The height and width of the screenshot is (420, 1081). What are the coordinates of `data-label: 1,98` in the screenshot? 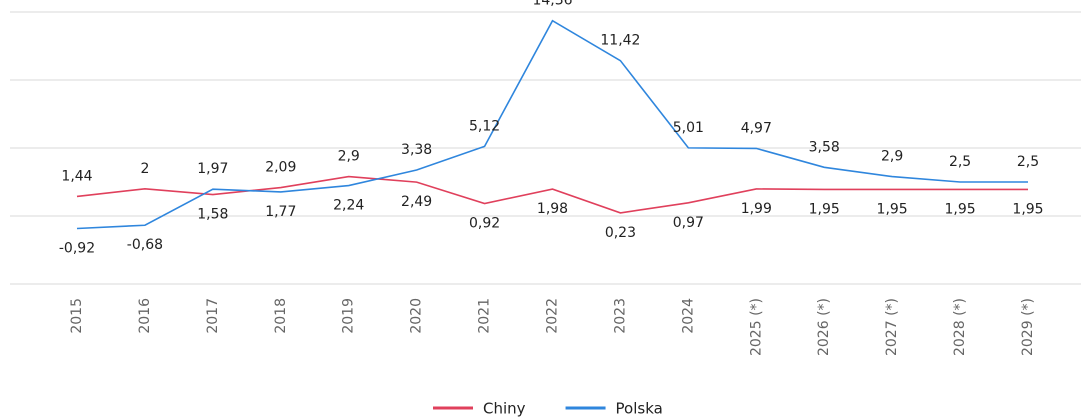 It's located at (552, 209).